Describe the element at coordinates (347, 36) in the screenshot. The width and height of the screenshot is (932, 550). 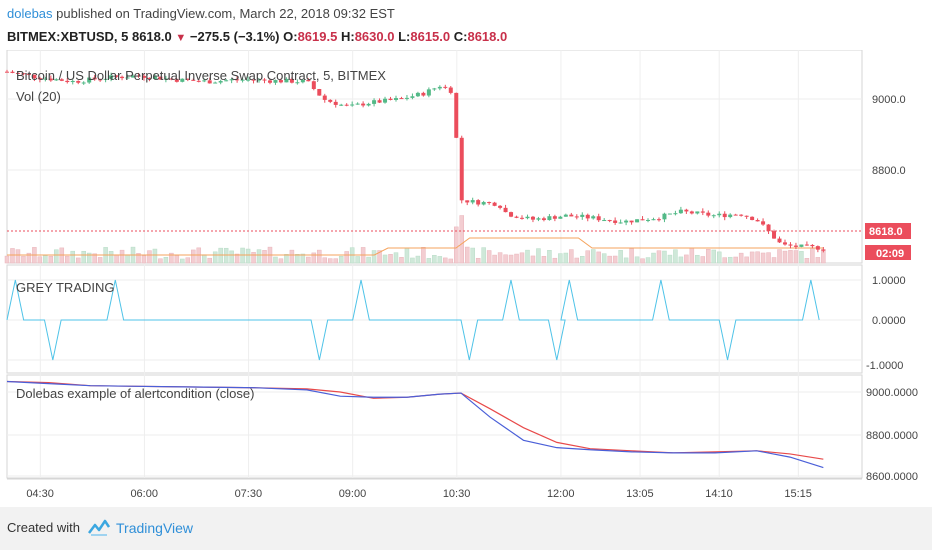
I see `high-label: H:` at that location.